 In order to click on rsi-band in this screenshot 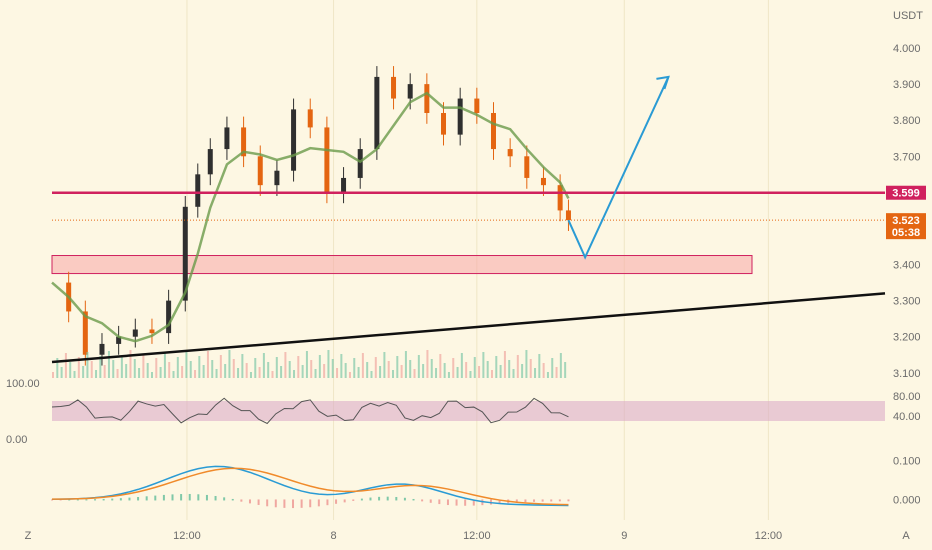, I will do `click(468, 411)`.